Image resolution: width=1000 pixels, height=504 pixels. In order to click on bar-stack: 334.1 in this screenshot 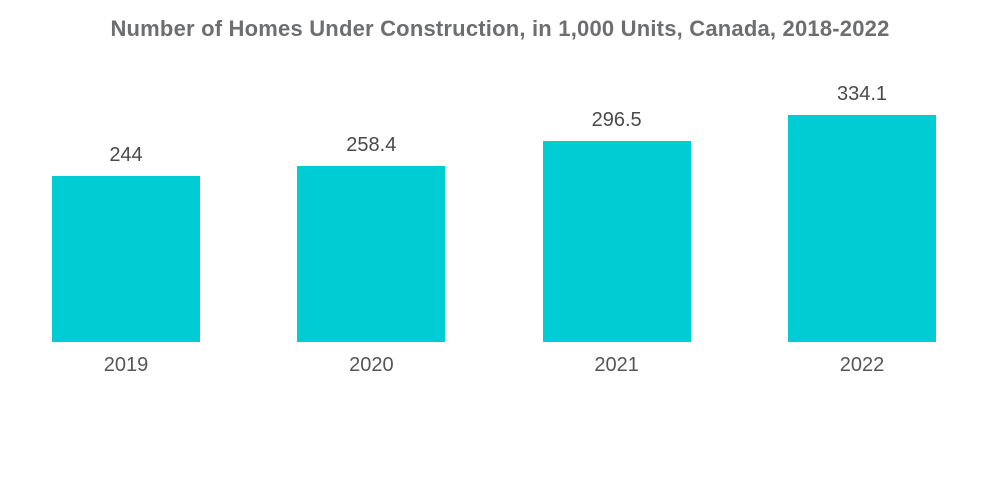, I will do `click(861, 183)`.